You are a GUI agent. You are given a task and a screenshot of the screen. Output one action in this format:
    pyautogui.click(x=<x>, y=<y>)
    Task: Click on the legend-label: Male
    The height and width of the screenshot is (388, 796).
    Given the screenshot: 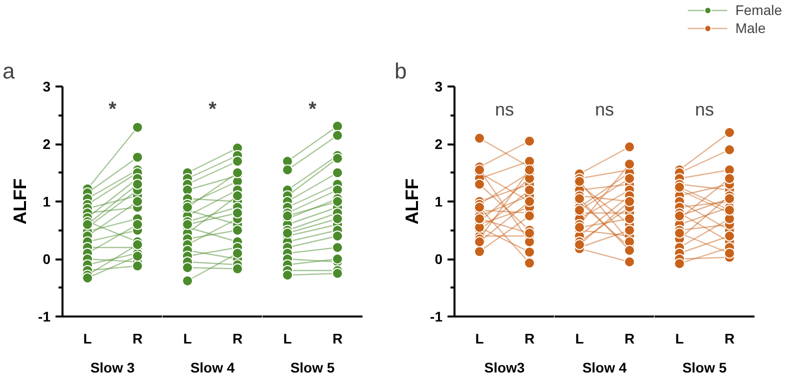 What is the action you would take?
    pyautogui.click(x=750, y=28)
    